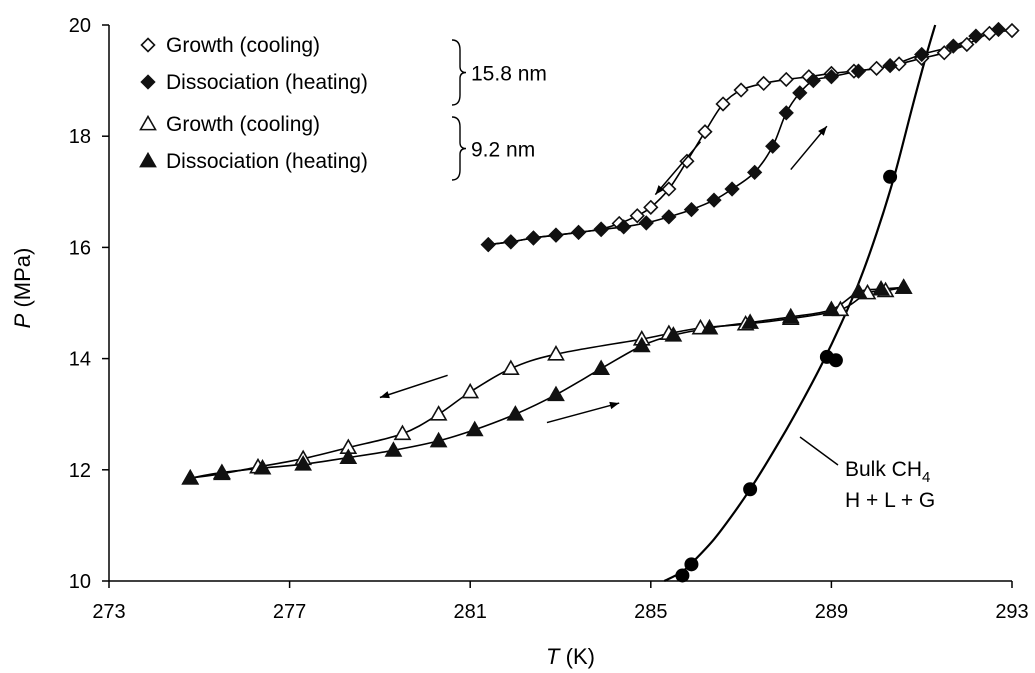  What do you see at coordinates (509, 74) in the screenshot?
I see `legend-group-label: 15.8 nm` at bounding box center [509, 74].